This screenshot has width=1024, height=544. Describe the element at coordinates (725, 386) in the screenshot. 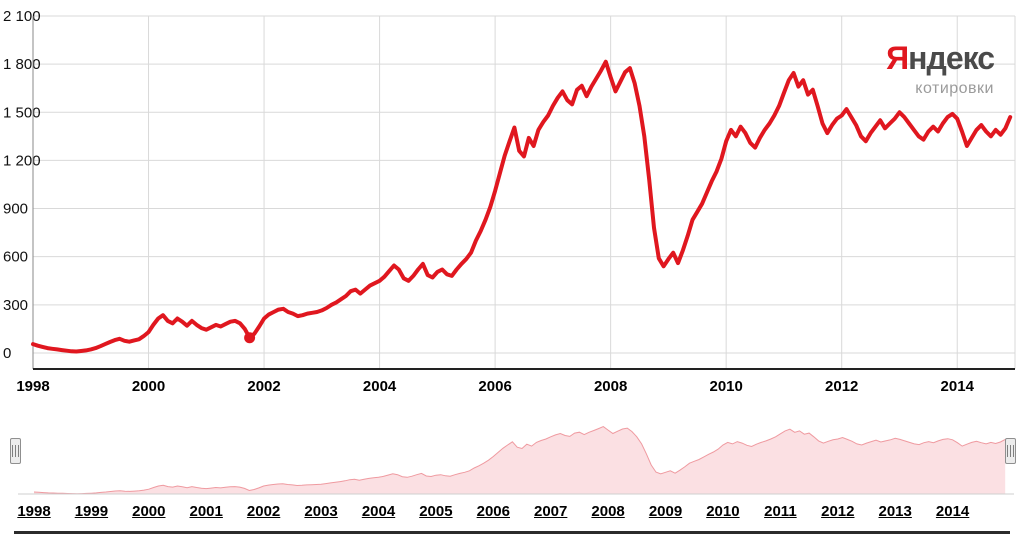

I see `x-axis-label: 2010` at that location.